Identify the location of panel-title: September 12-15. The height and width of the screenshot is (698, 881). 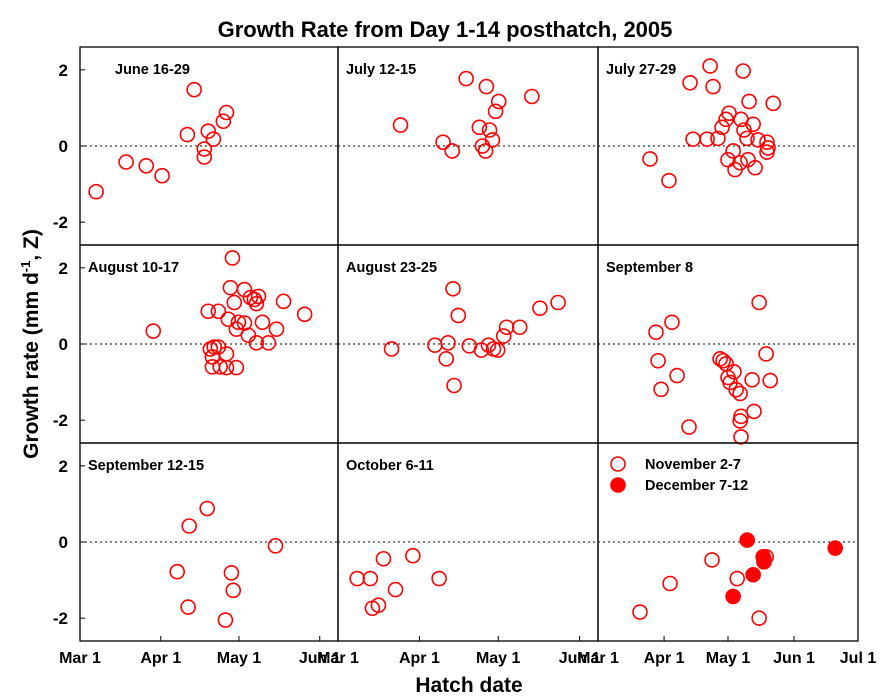
(146, 466).